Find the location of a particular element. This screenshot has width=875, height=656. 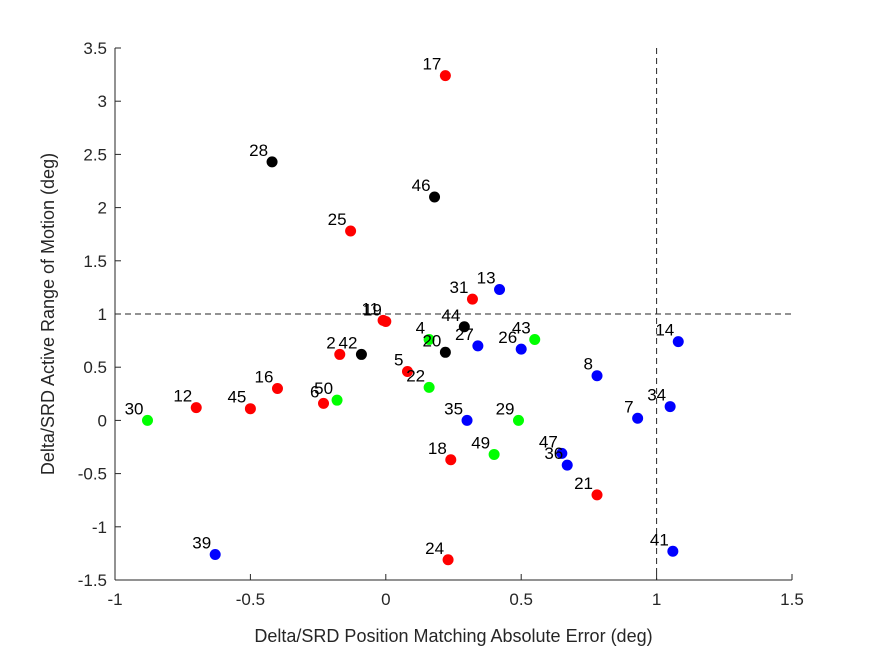

point-label: 4 is located at coordinates (420, 328).